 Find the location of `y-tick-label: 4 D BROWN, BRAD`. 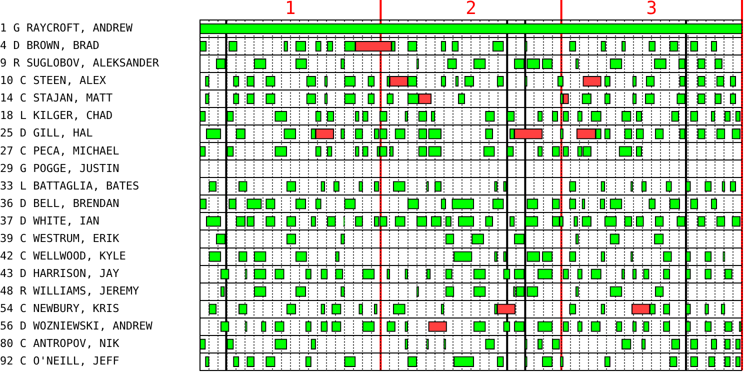

y-tick-label: 4 D BROWN, BRAD is located at coordinates (50, 45).